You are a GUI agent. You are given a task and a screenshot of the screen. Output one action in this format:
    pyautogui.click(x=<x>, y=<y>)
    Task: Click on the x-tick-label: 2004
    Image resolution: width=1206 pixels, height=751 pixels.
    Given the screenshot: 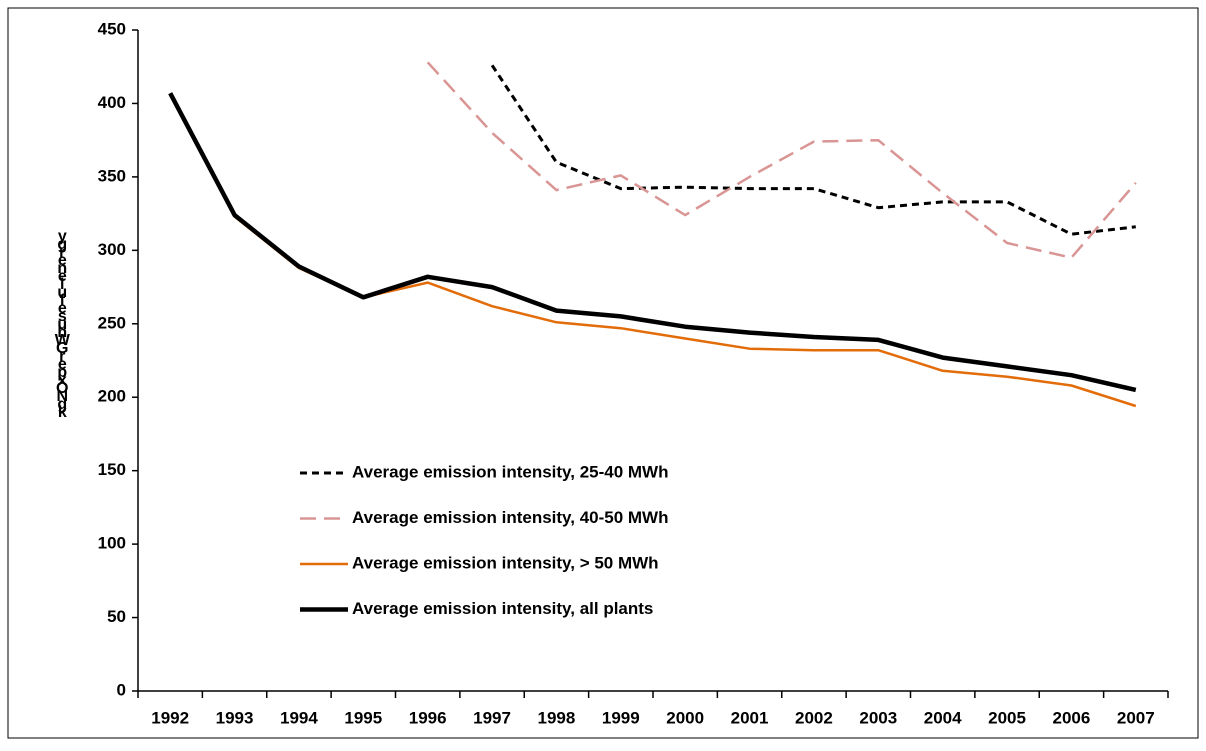 What is the action you would take?
    pyautogui.click(x=943, y=717)
    